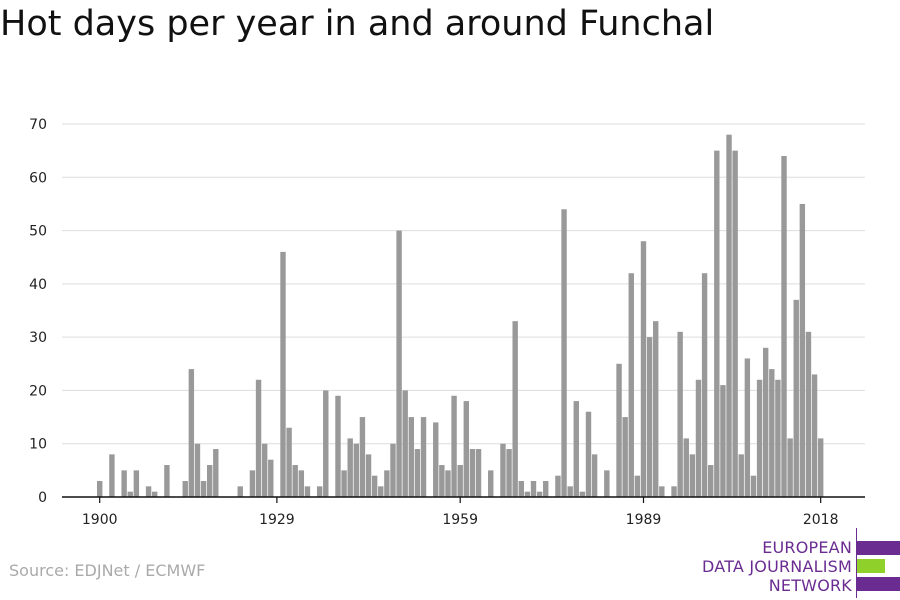 This screenshot has height=600, width=900. I want to click on x-tick-label: 1959, so click(460, 520).